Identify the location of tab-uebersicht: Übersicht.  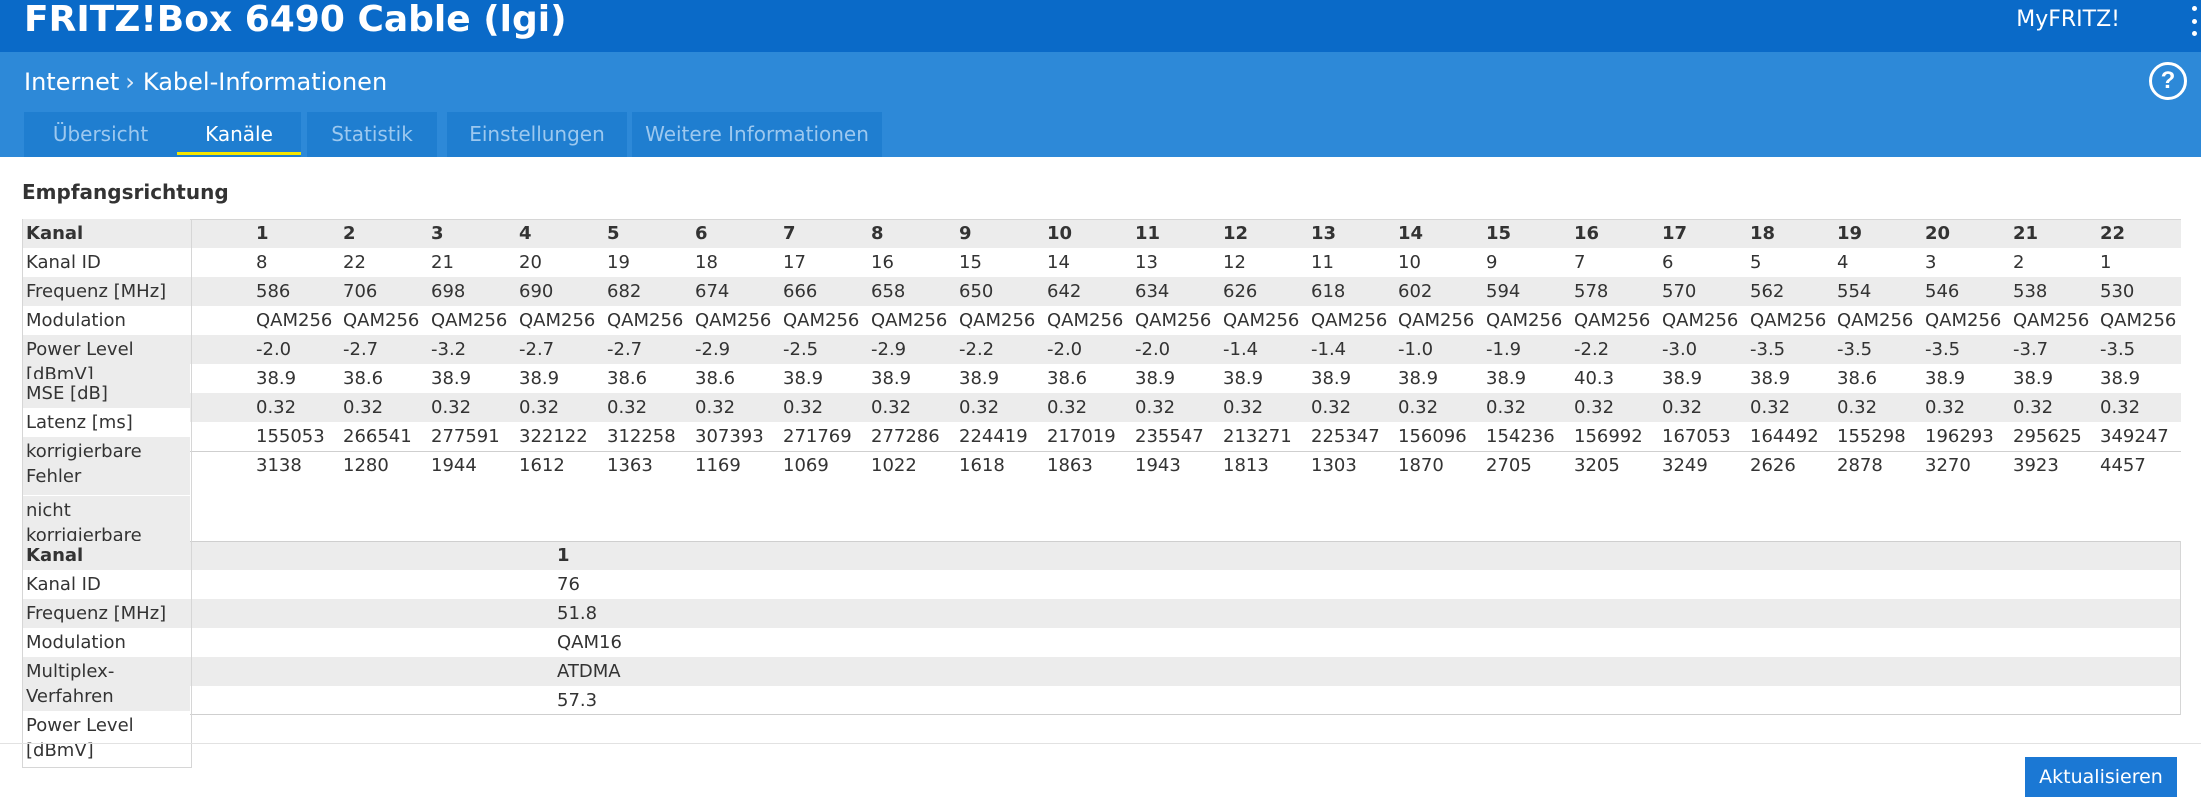
(100, 134).